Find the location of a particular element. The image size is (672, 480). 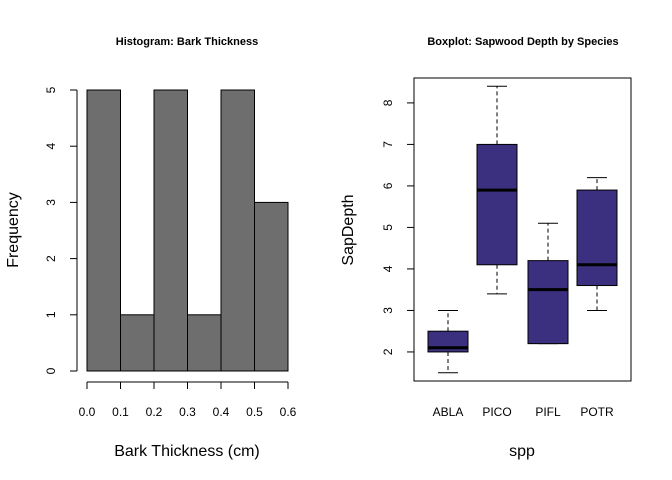

histogram-x-tick-label: 0.6 is located at coordinates (288, 412).